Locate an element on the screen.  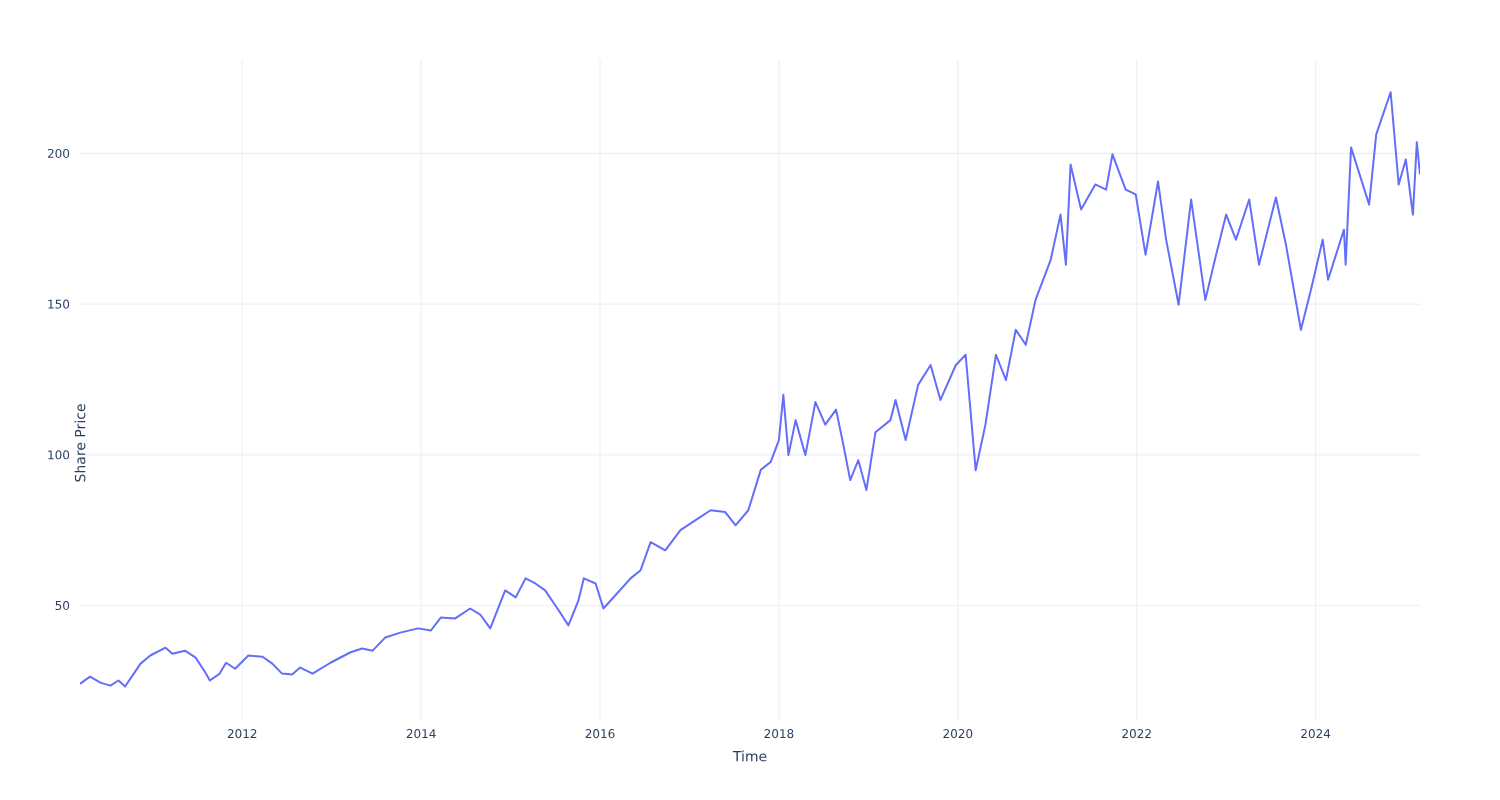
y-axis-title: Share Price is located at coordinates (80, 443).